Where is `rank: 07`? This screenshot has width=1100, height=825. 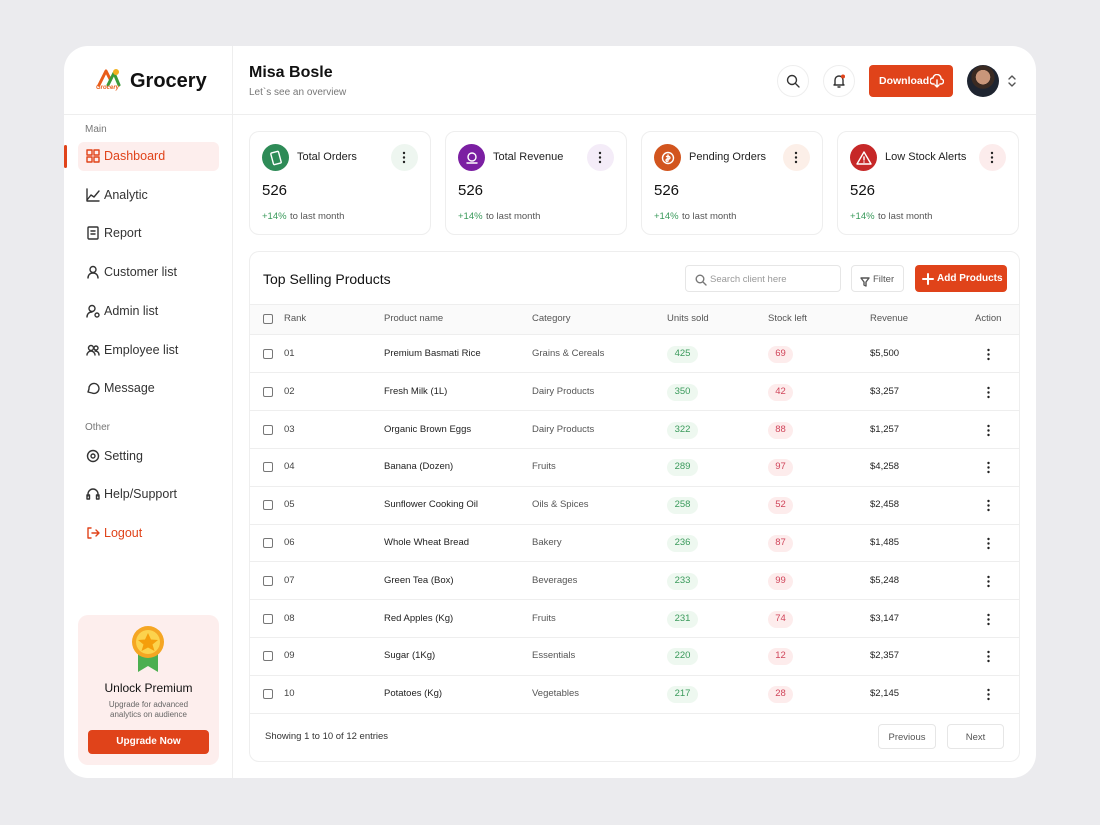
rank: 07 is located at coordinates (289, 580).